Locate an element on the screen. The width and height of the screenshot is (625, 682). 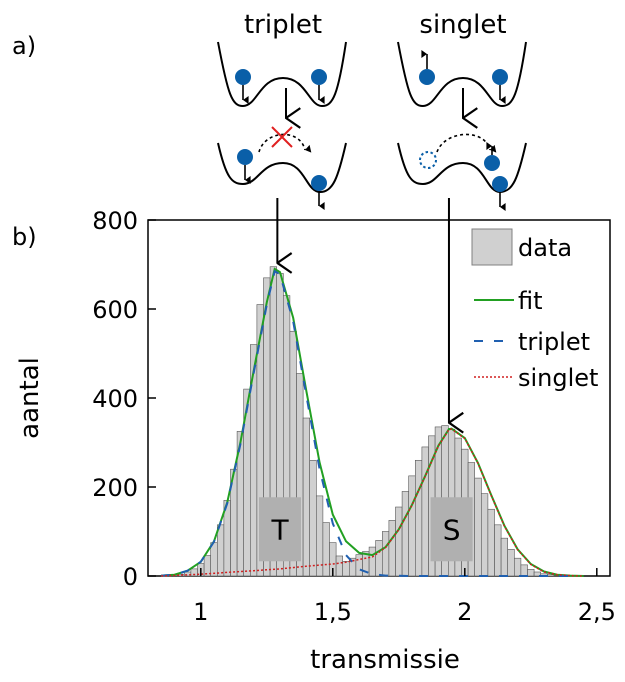
tunnel-hop-arrow is located at coordinates (466, 143).